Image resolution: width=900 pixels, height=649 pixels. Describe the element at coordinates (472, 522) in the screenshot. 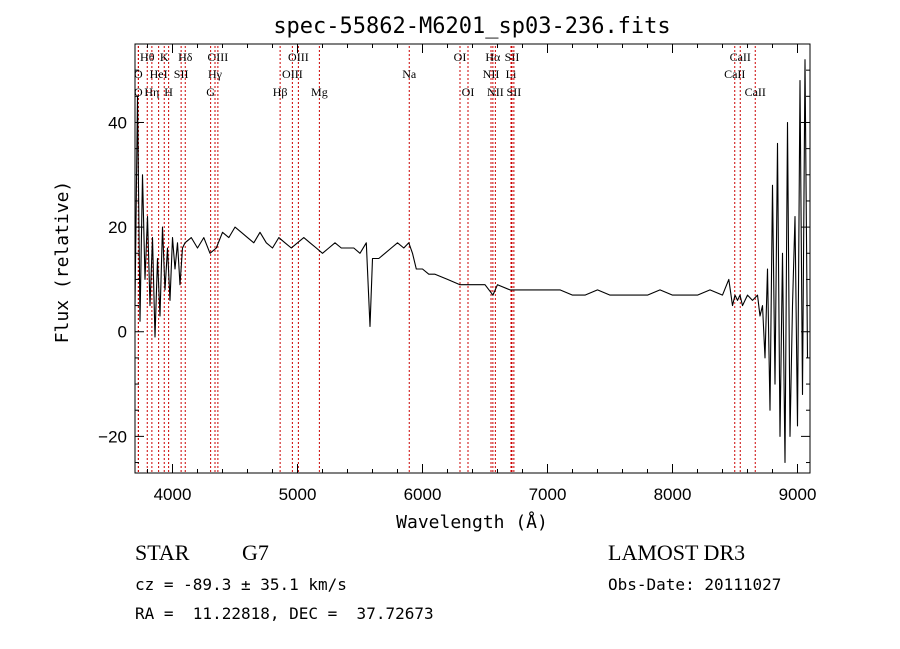

I see `x-axis-label: Wavelength (Å)` at that location.